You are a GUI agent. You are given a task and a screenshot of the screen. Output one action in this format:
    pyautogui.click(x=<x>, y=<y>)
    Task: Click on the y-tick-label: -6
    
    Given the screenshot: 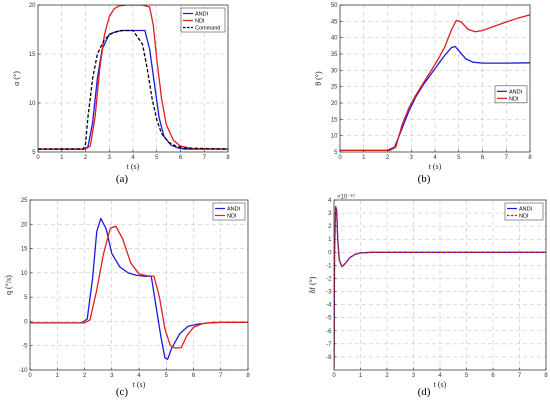 What is the action you would take?
    pyautogui.click(x=329, y=332)
    